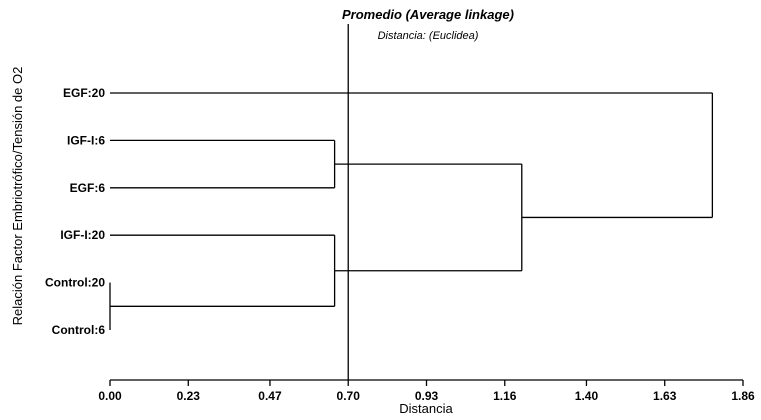  I want to click on leaf-label: IGF-I:20, so click(82, 235).